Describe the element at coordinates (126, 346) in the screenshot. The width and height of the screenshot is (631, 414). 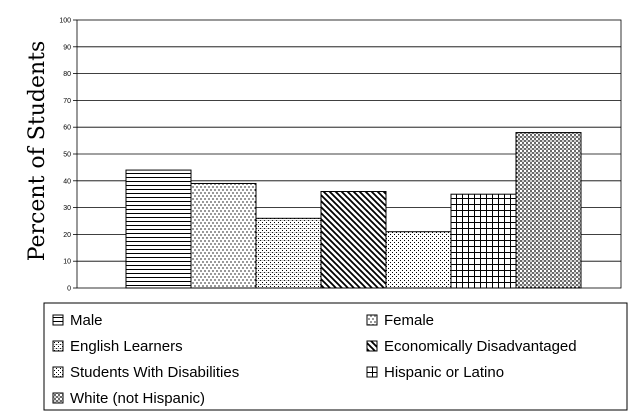
I see `legend-label: English Learners` at that location.